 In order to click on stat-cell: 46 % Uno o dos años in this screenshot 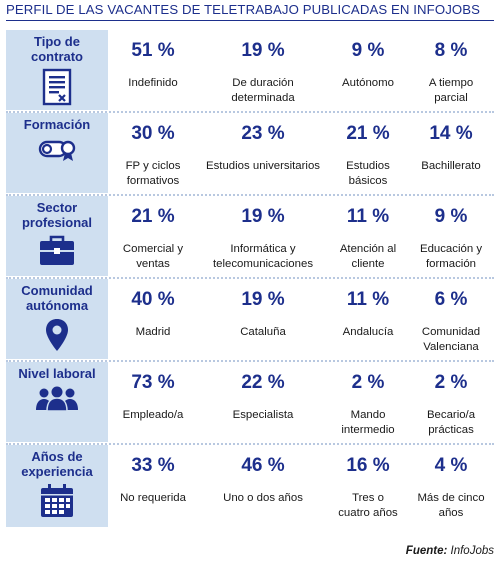, I will do `click(263, 486)`.